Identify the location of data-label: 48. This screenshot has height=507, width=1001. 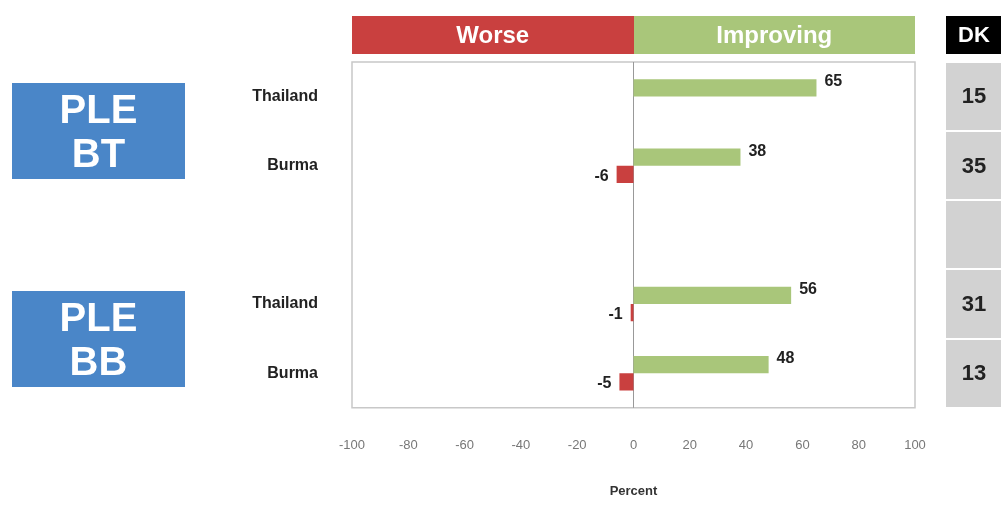
(785, 357).